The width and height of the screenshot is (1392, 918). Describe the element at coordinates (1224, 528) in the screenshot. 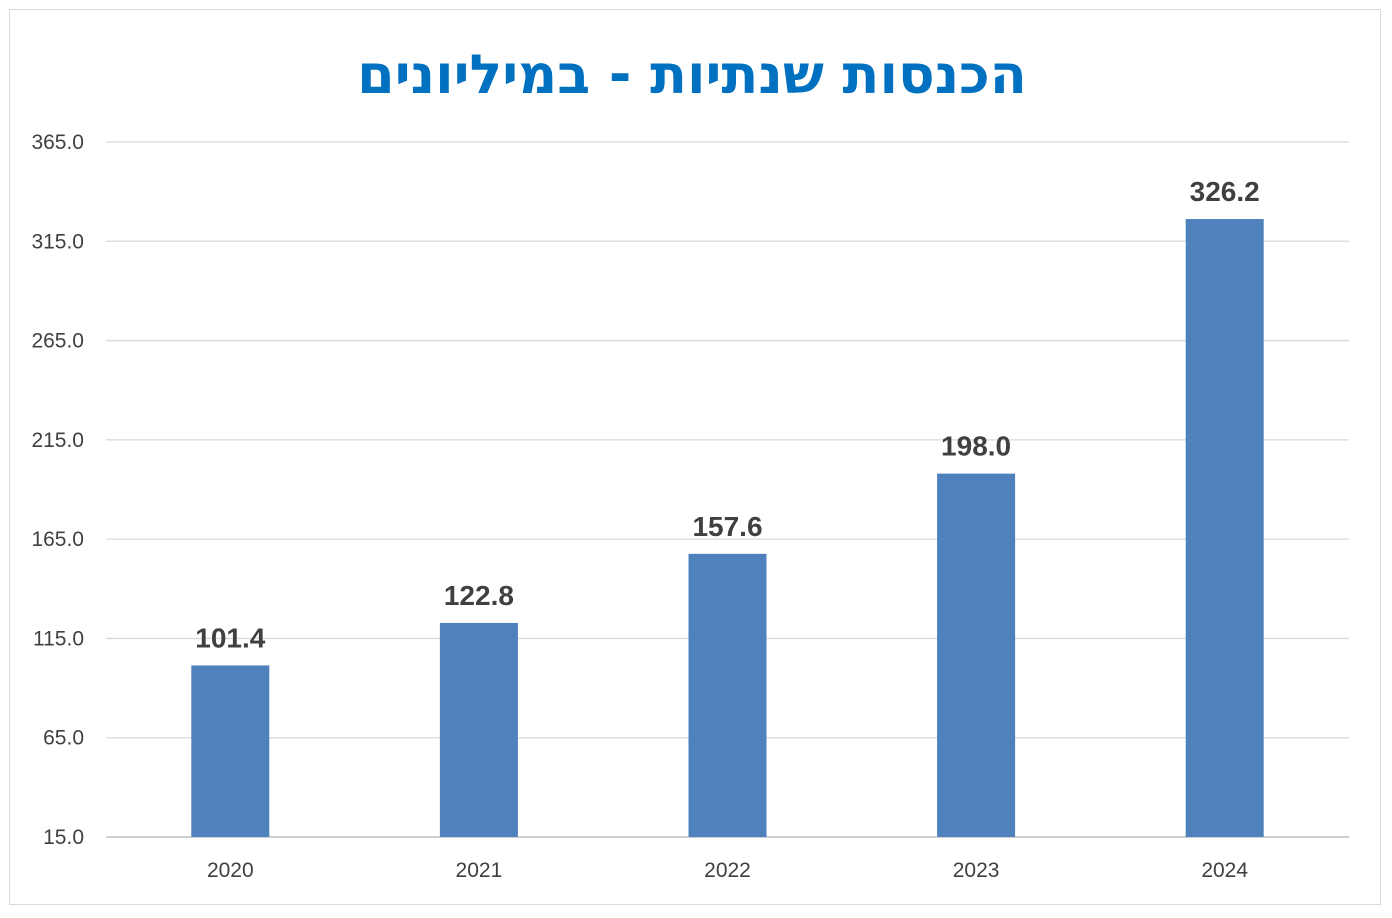

I see `bar-2024` at that location.